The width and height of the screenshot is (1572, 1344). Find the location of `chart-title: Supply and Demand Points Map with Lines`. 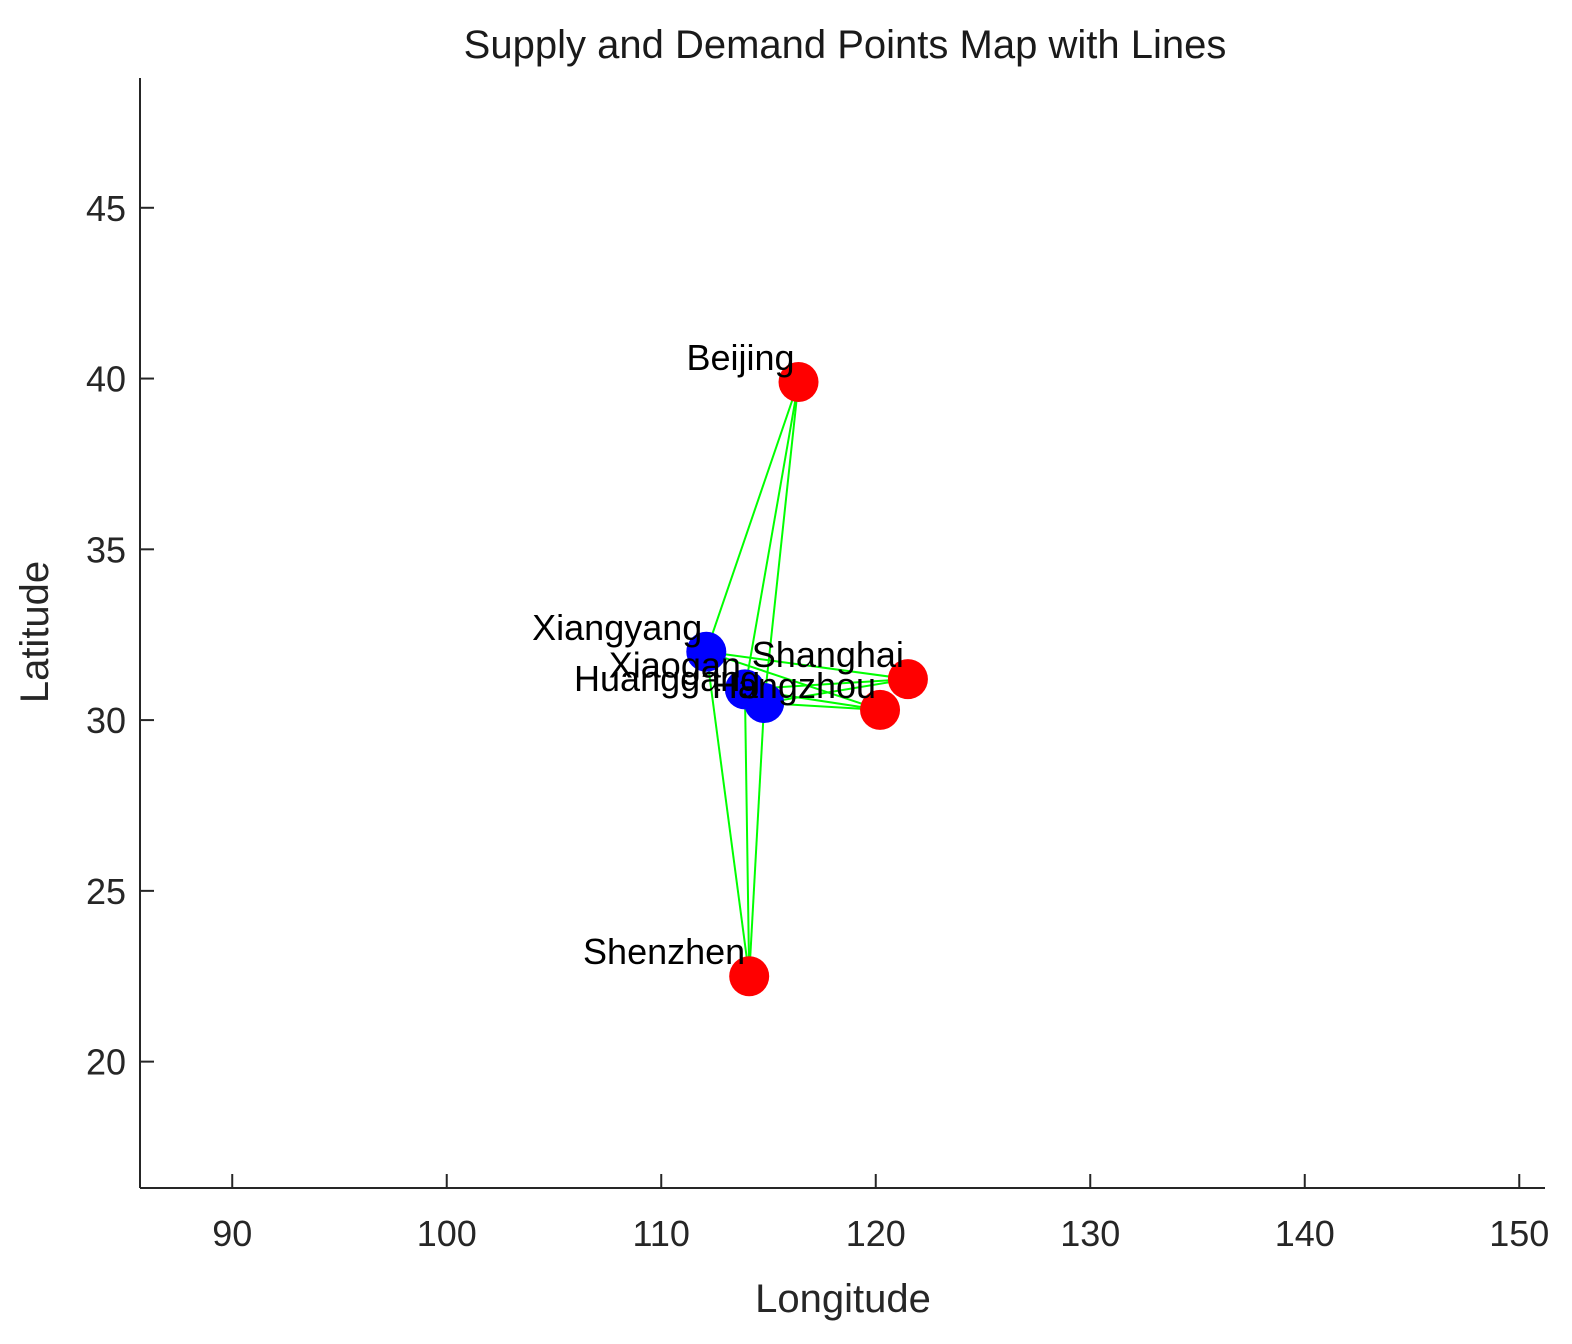

chart-title: Supply and Demand Points Map with Lines is located at coordinates (845, 45).